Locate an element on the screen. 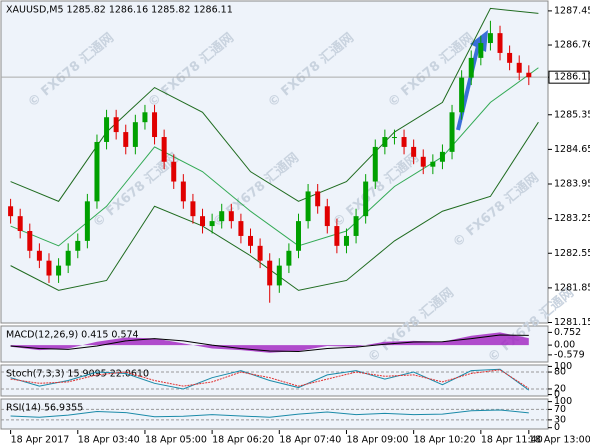  y-tick-label: 1286.11 is located at coordinates (572, 77).